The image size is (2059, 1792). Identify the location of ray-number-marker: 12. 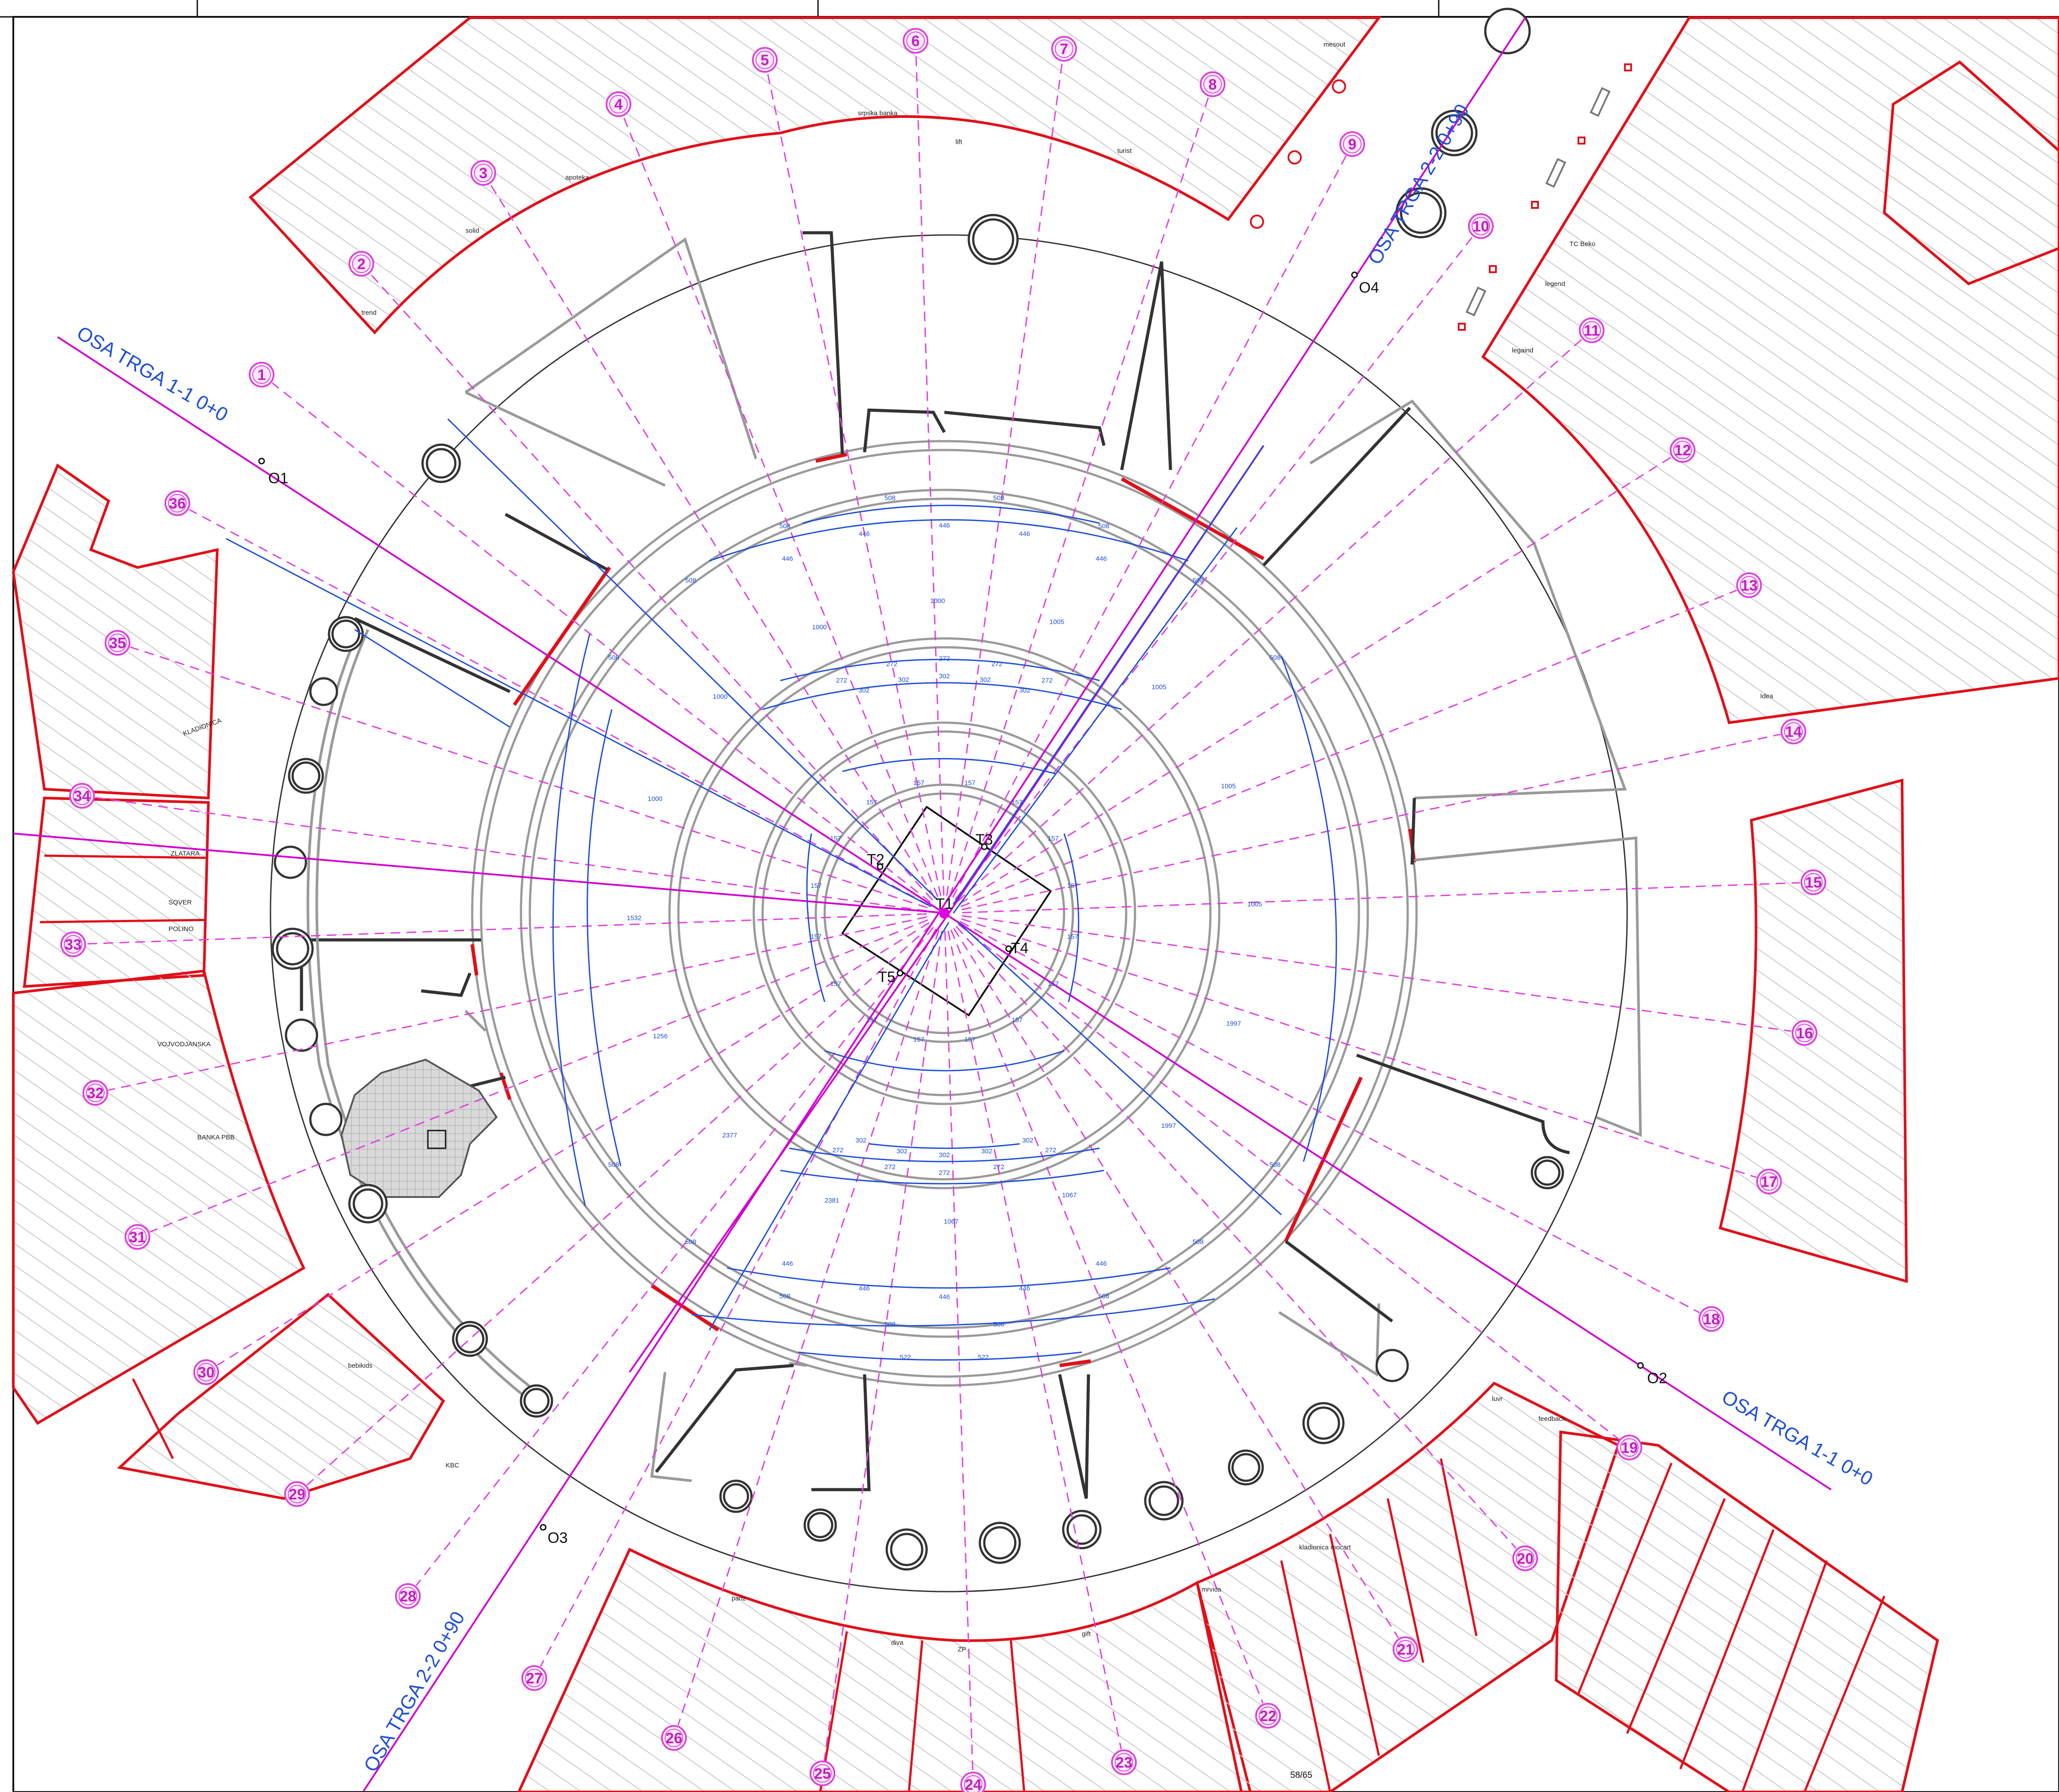
(1682, 450).